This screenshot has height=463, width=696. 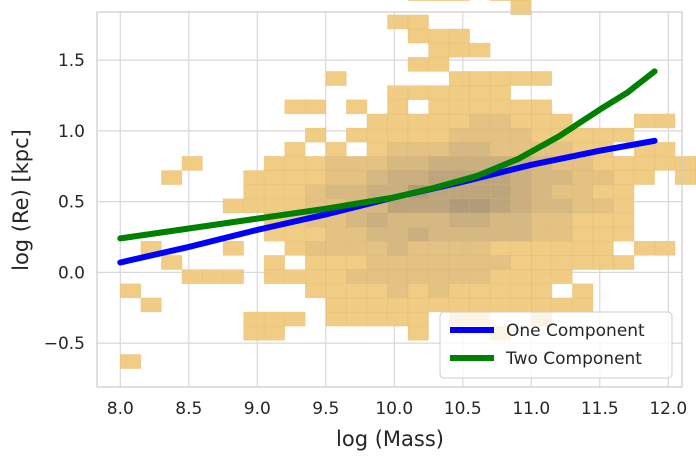 I want to click on x-tick-label: 11.0, so click(x=531, y=409).